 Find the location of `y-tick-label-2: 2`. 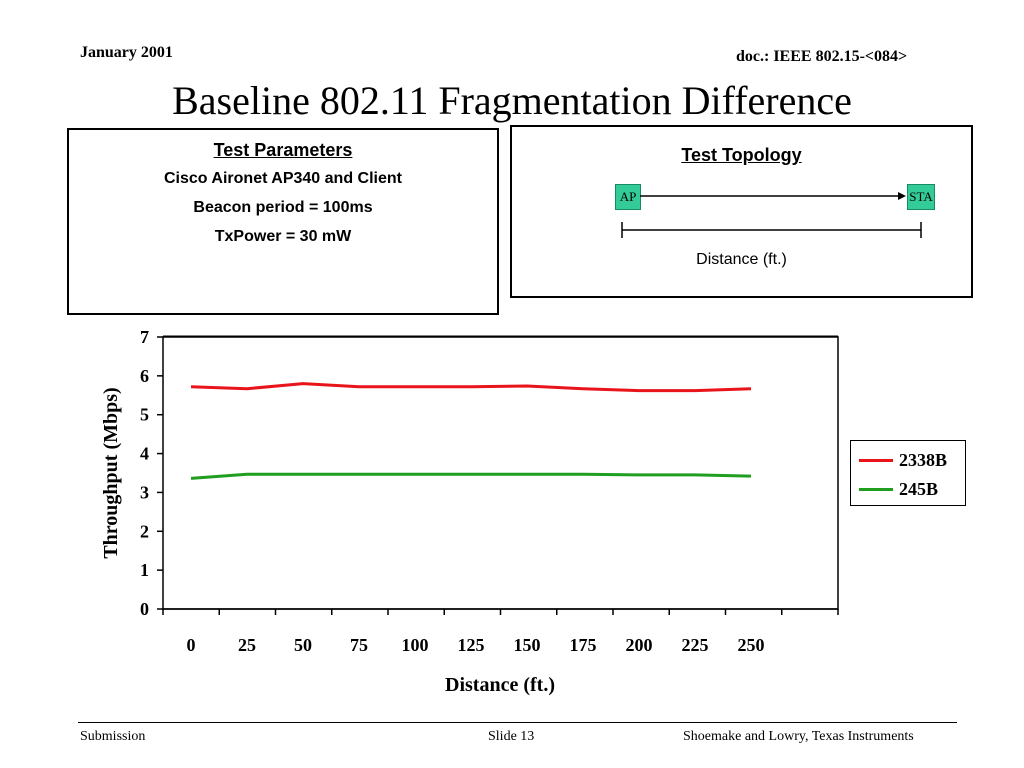

y-tick-label-2: 2 is located at coordinates (144, 531).